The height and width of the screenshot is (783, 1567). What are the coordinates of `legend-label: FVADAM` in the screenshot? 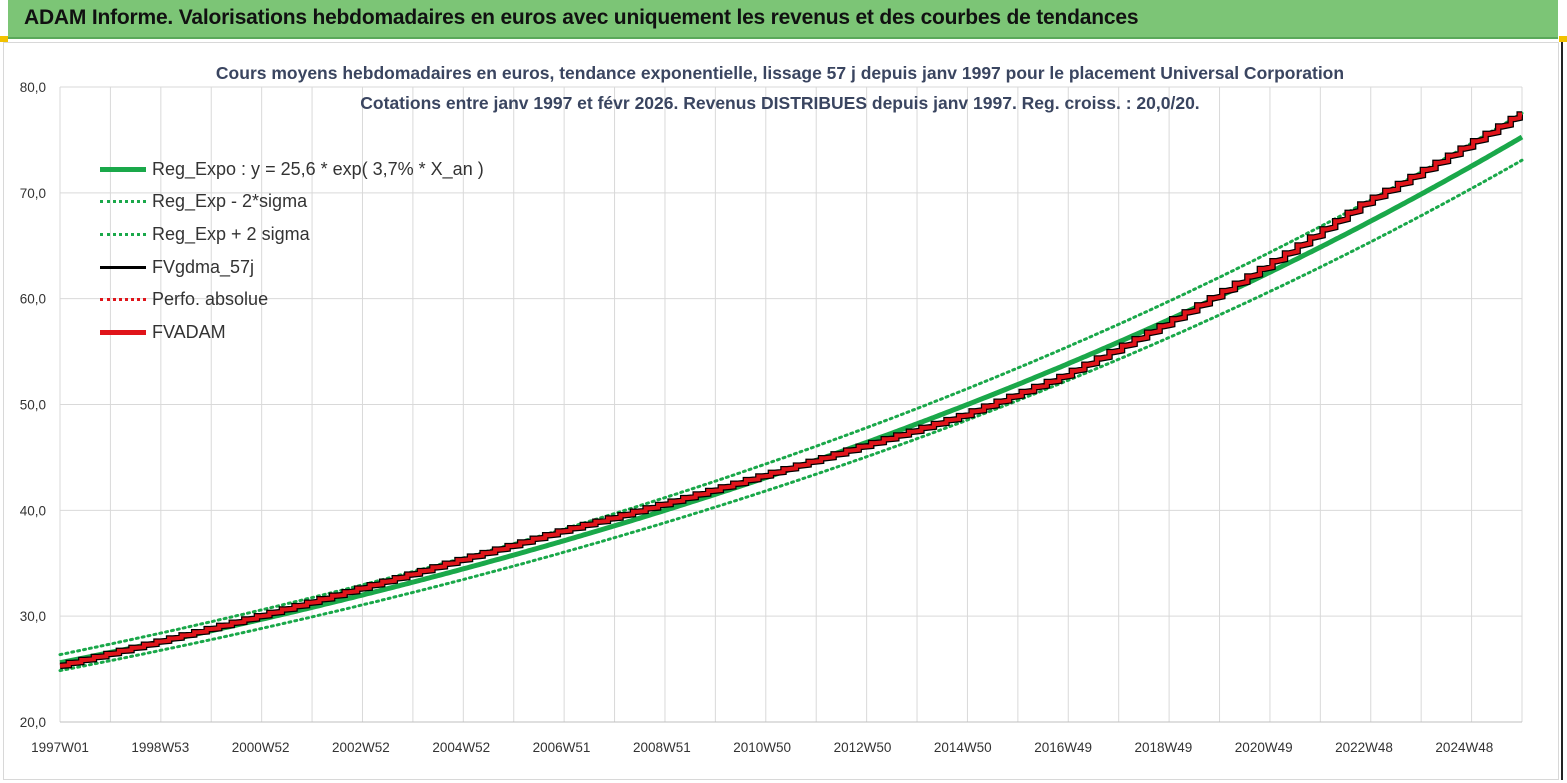 It's located at (189, 331).